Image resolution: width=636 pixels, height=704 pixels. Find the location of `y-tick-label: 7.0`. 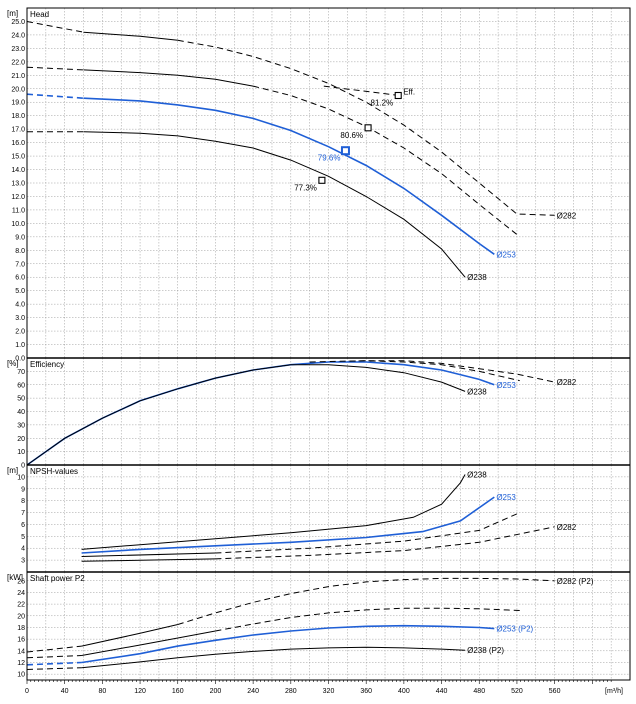

y-tick-label: 7.0 is located at coordinates (20, 264).